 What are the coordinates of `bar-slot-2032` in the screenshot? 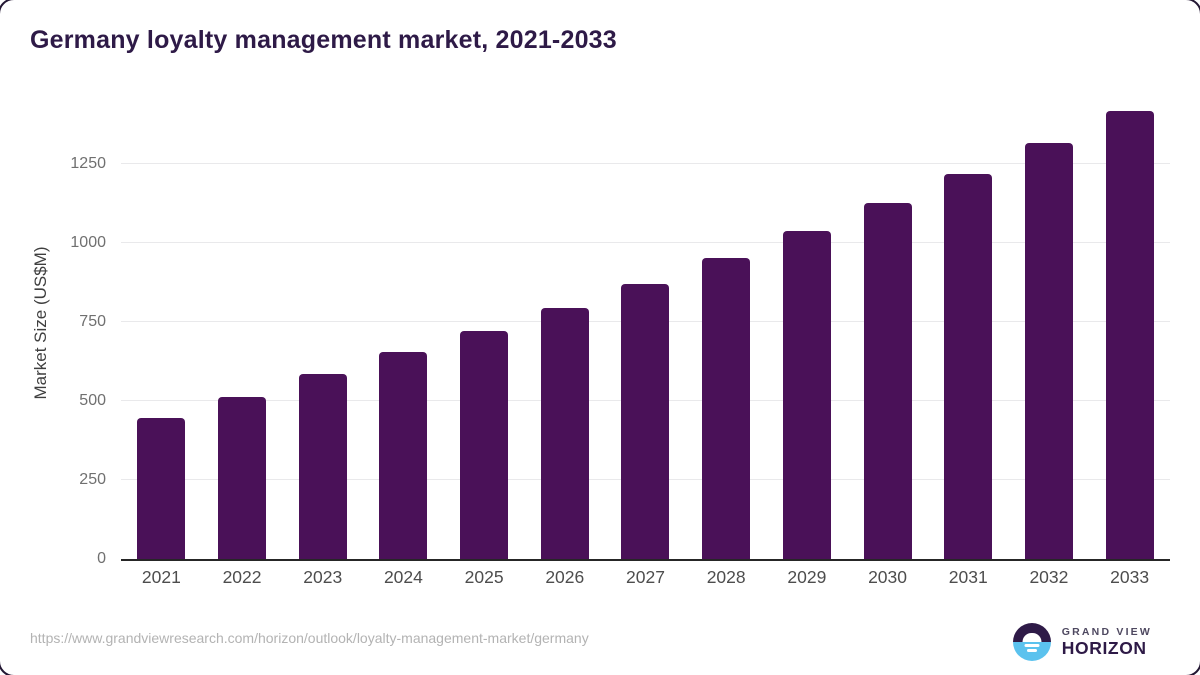 It's located at (1049, 324).